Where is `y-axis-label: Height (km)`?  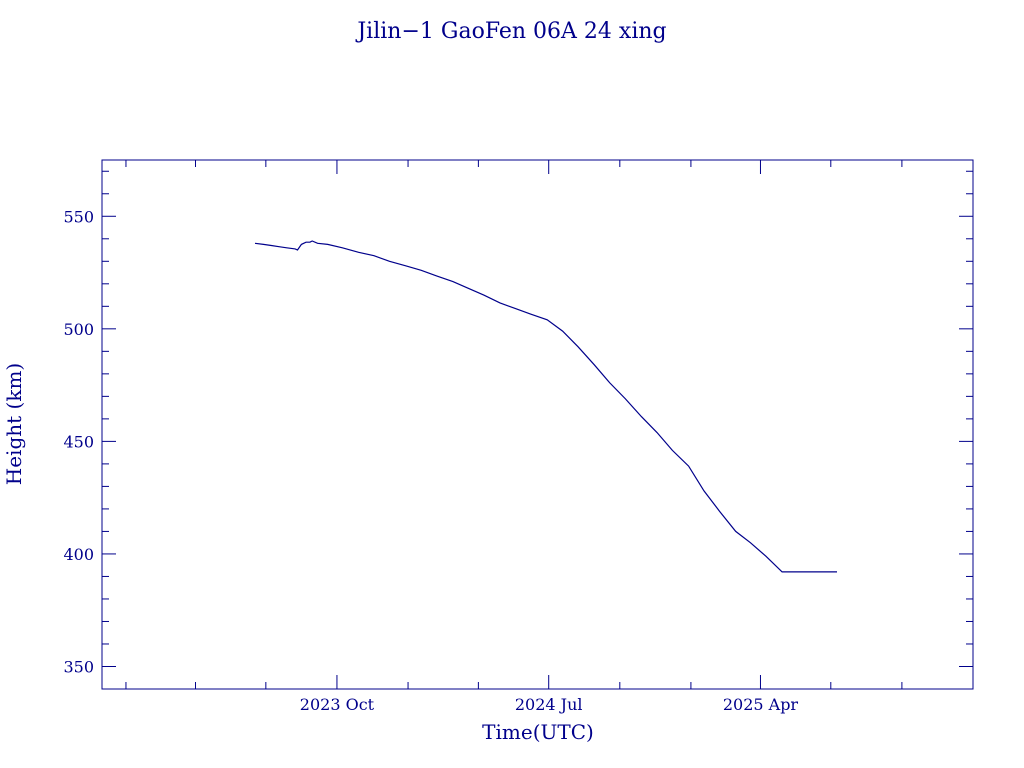 y-axis-label: Height (km) is located at coordinates (14, 424).